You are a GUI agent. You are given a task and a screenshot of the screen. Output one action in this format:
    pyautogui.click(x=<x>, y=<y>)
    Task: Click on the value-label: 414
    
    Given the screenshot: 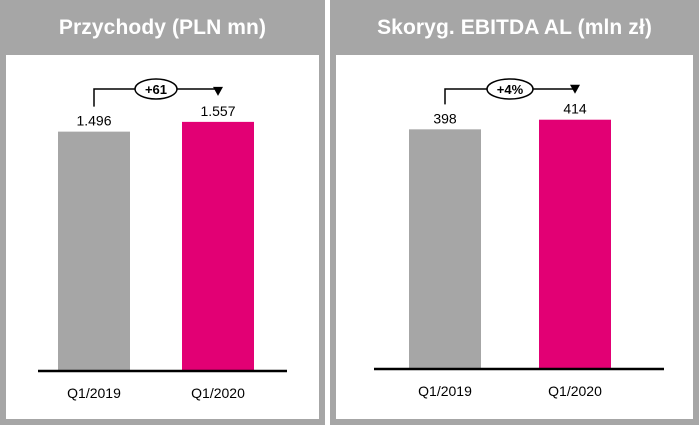 What is the action you would take?
    pyautogui.click(x=575, y=109)
    